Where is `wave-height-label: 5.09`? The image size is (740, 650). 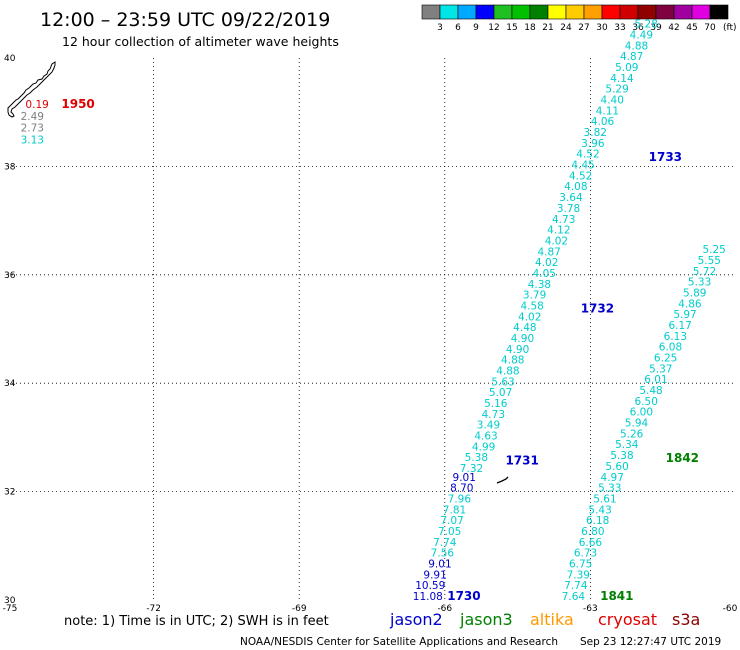
wave-height-label: 5.09 is located at coordinates (626, 68).